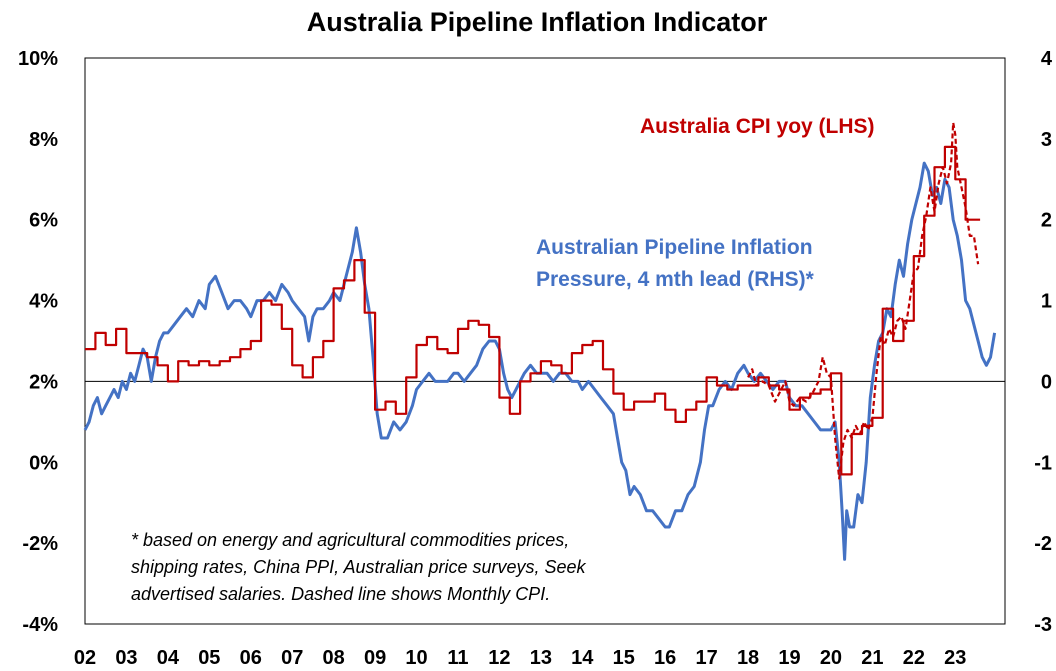  I want to click on x-tick-label: 19, so click(789, 658).